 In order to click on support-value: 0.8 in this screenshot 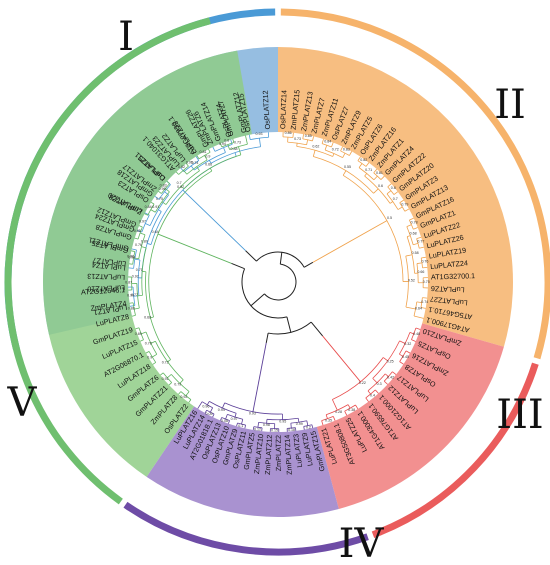, I will do `click(226, 141)`.